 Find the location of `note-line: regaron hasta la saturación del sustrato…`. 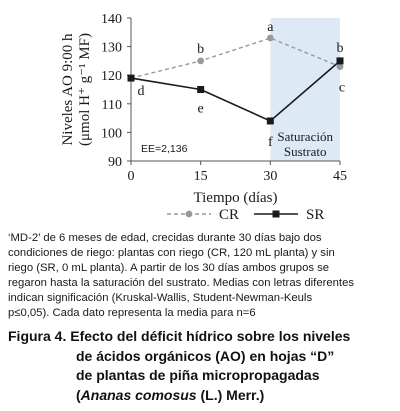

note-line: regaron hasta la saturación del sustrato… is located at coordinates (181, 283).